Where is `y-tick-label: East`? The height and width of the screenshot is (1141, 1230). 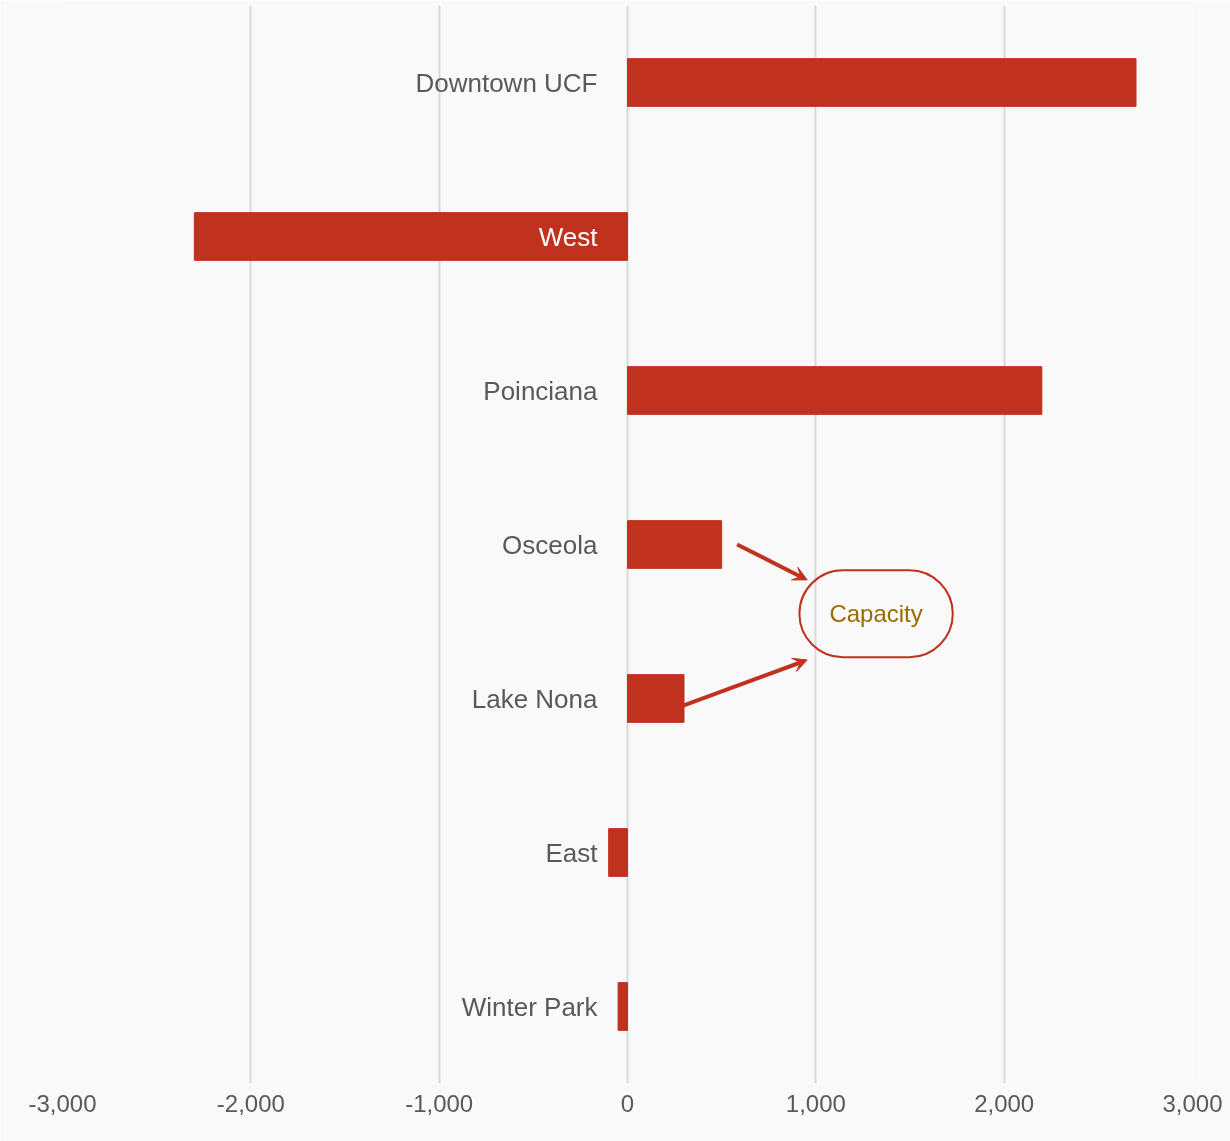 y-tick-label: East is located at coordinates (572, 852).